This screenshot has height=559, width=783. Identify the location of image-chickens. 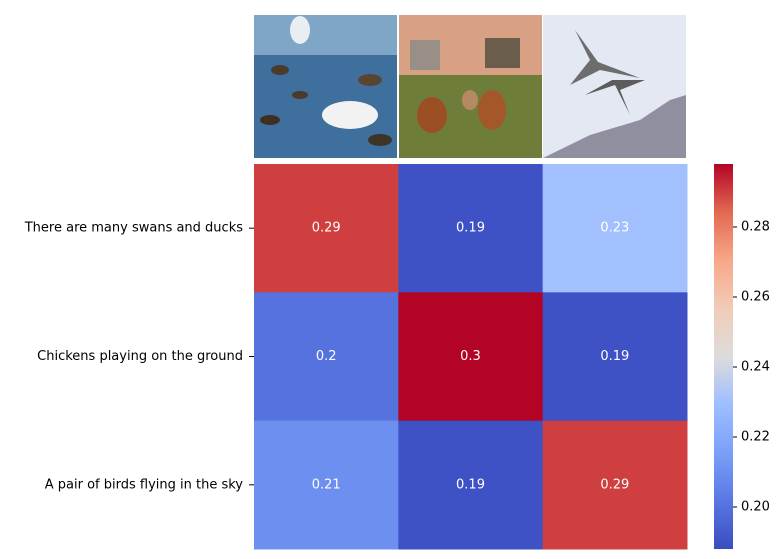
(470, 86).